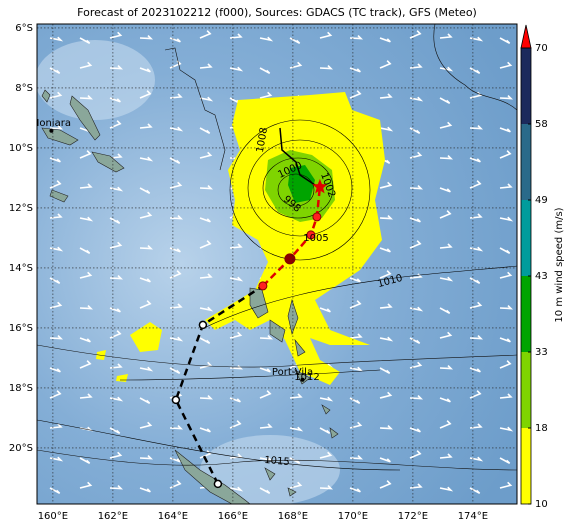 The height and width of the screenshot is (532, 574). What do you see at coordinates (173, 516) in the screenshot?
I see `lon-tick-label: 164°E` at bounding box center [173, 516].